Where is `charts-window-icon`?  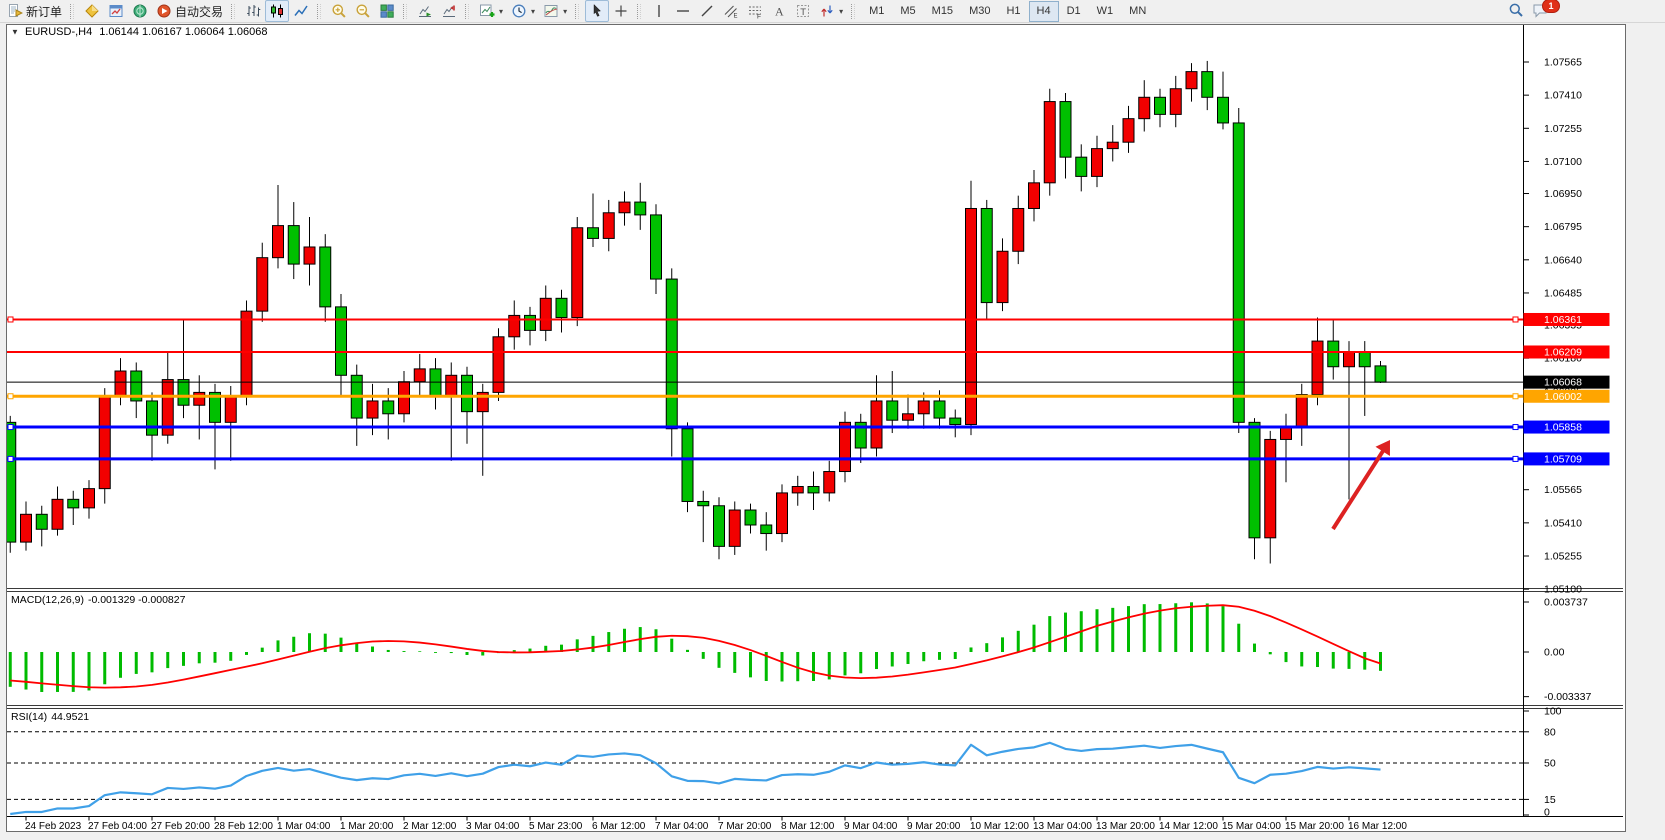 charts-window-icon is located at coordinates (116, 11).